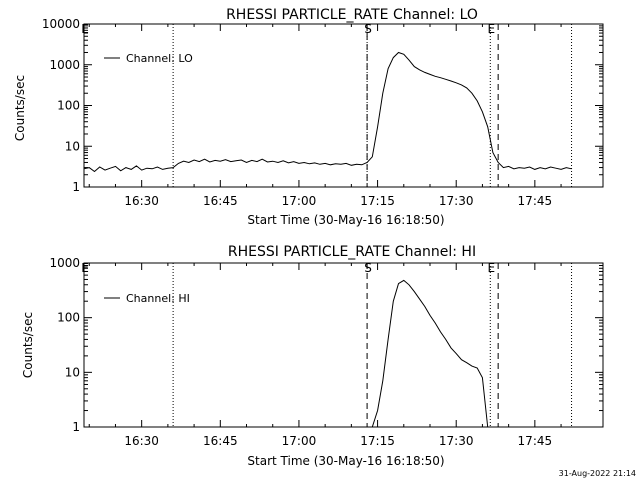 The width and height of the screenshot is (640, 480). What do you see at coordinates (345, 461) in the screenshot?
I see `panel-hi-xlabel: Start Time (30-May-16 16:18:50)` at bounding box center [345, 461].